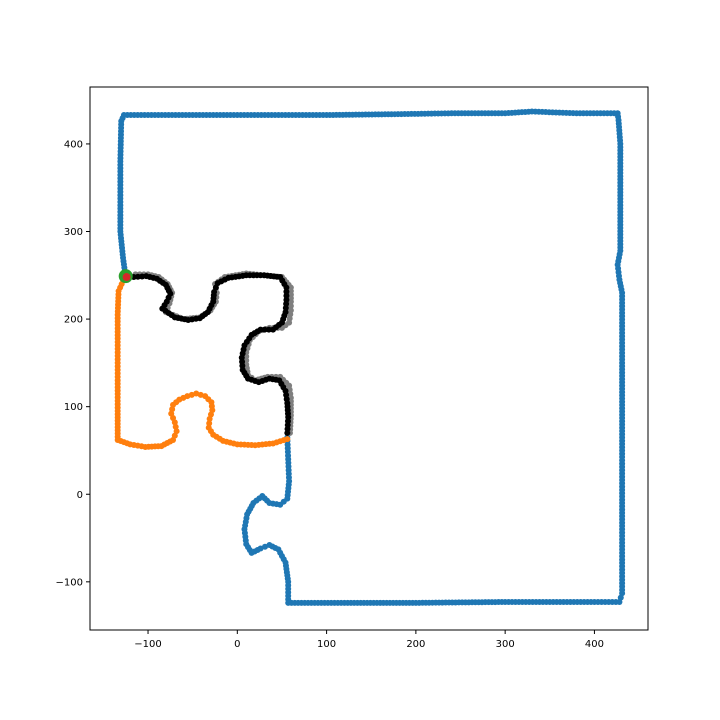 The image size is (720, 720). I want to click on y-tick-label: 100, so click(73, 407).